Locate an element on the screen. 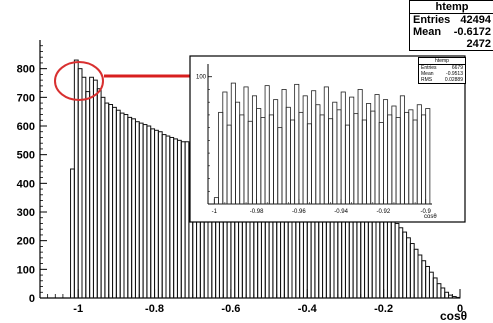 The width and height of the screenshot is (493, 323). stats-rms-value: 2472 is located at coordinates (478, 44).